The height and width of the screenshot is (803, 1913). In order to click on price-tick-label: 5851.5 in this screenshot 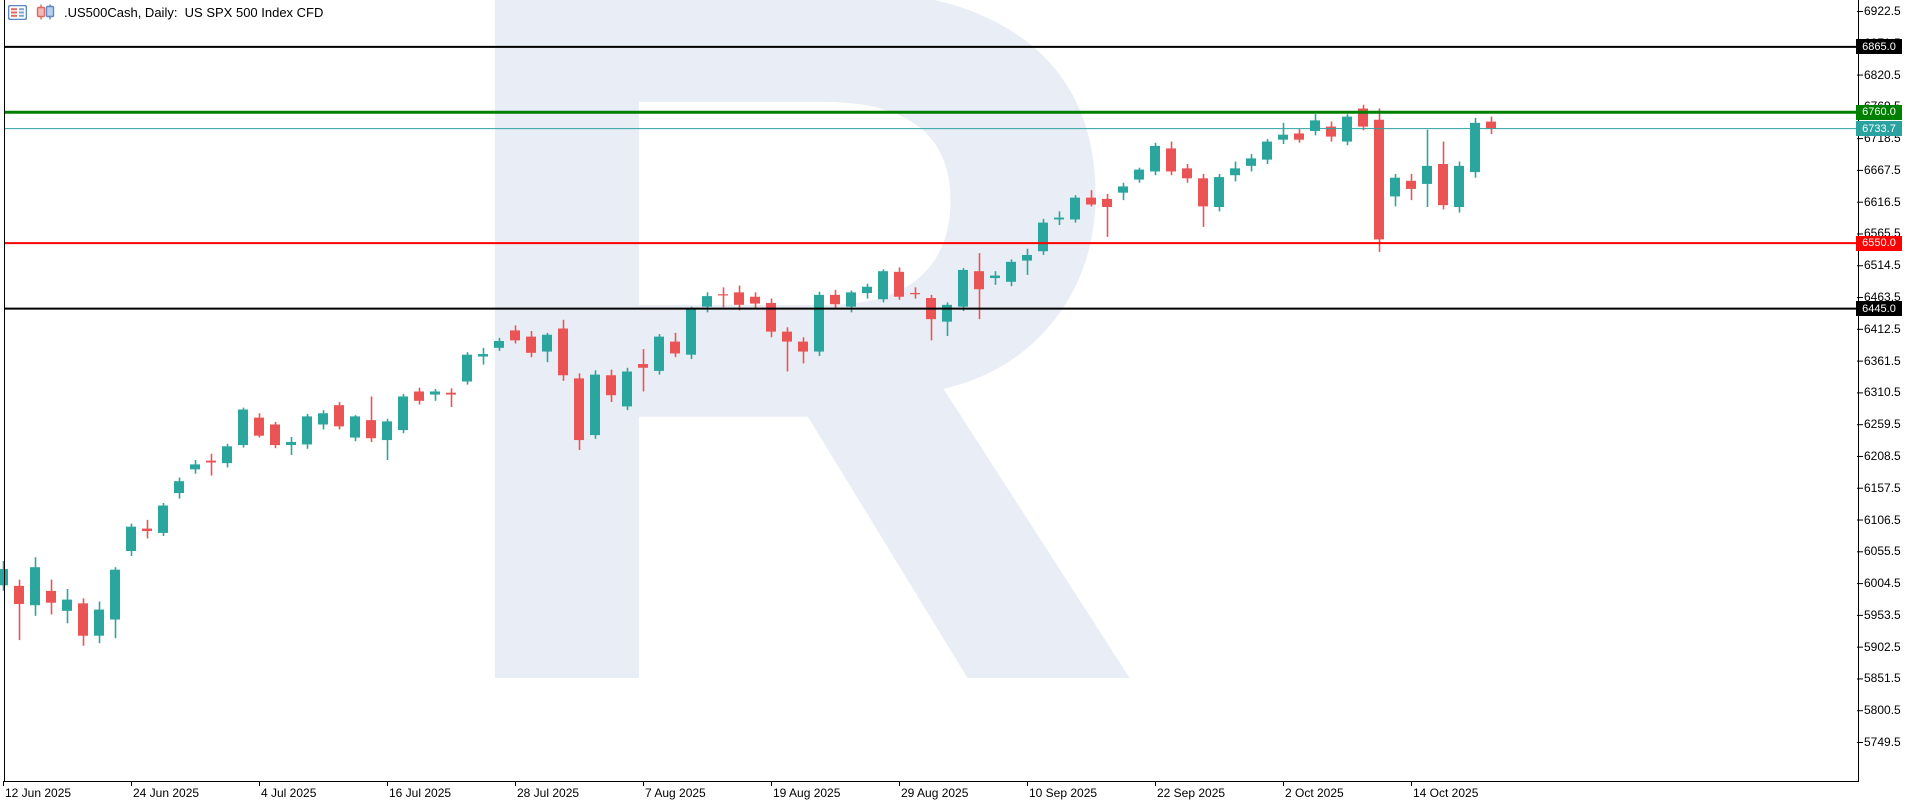, I will do `click(1882, 678)`.